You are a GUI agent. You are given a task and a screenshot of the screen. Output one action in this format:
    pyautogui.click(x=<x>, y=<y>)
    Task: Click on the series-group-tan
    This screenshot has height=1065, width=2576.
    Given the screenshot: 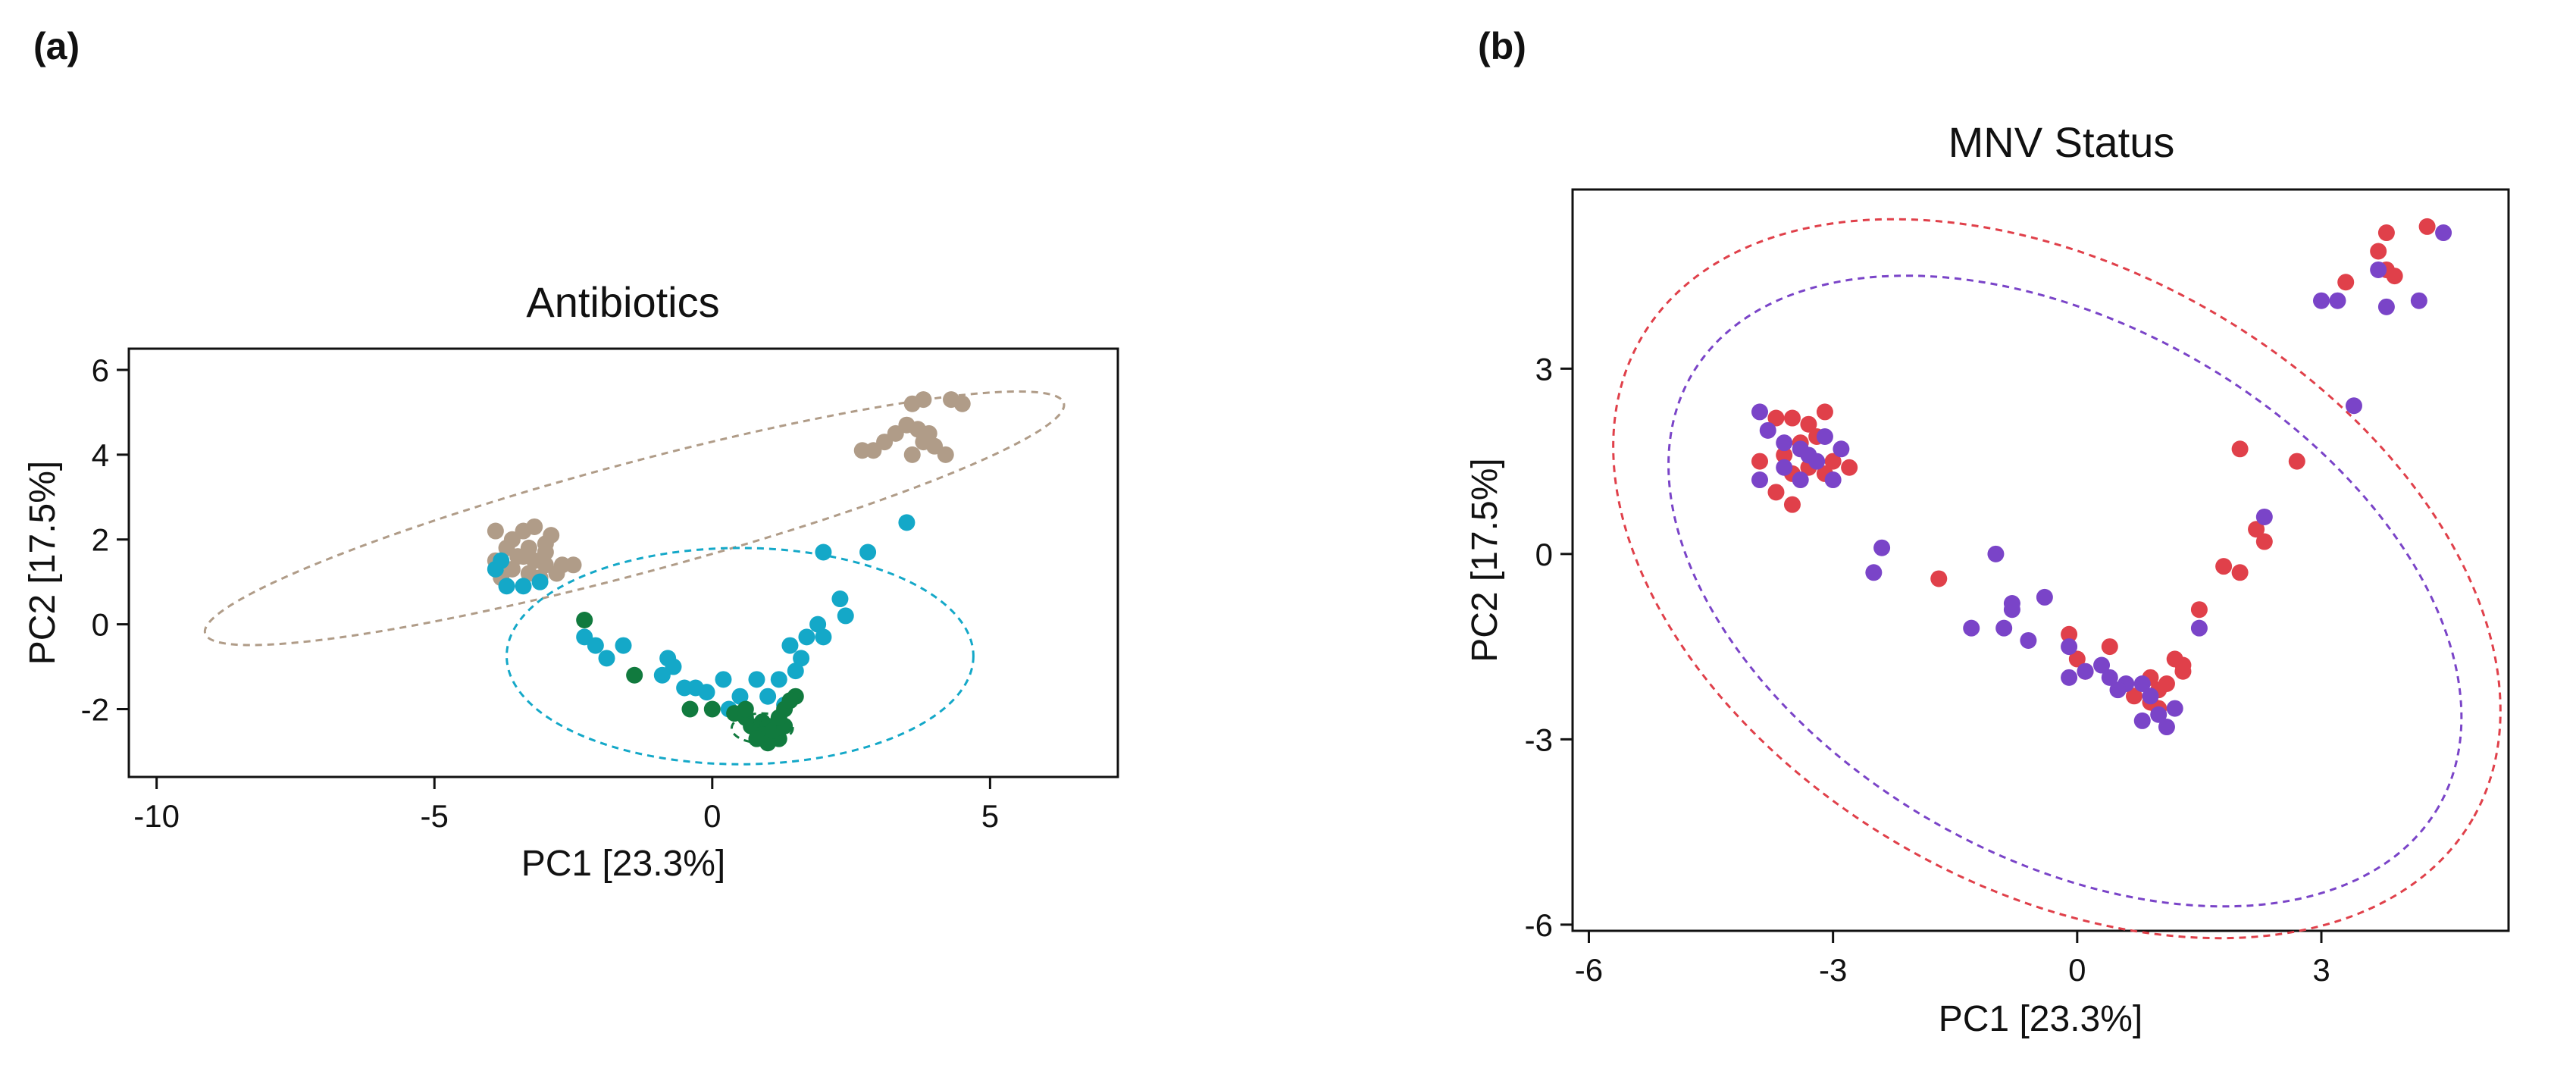 What is the action you would take?
    pyautogui.click(x=729, y=489)
    